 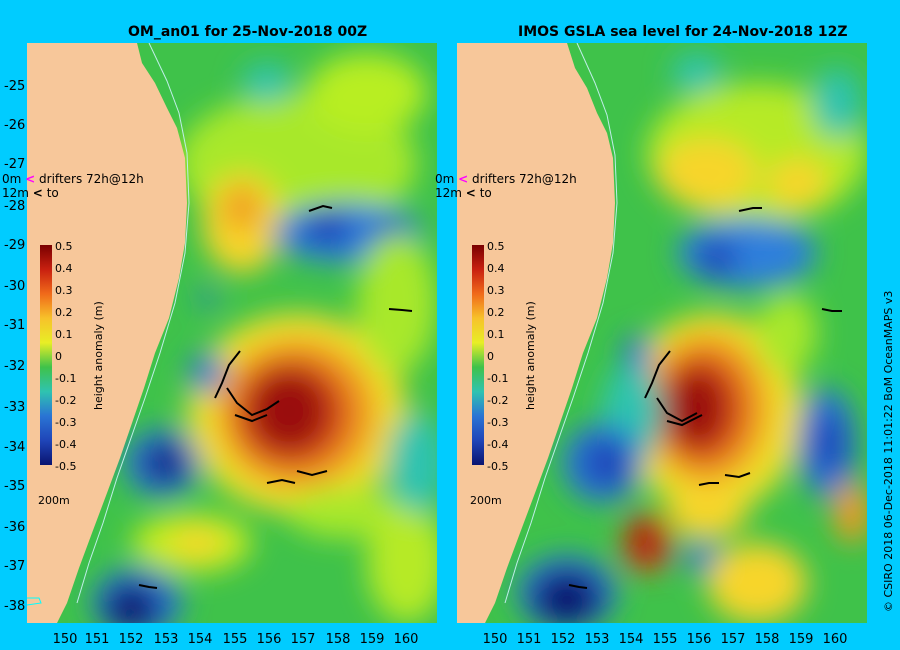 What do you see at coordinates (15, 325) in the screenshot?
I see `lat-label: -31` at bounding box center [15, 325].